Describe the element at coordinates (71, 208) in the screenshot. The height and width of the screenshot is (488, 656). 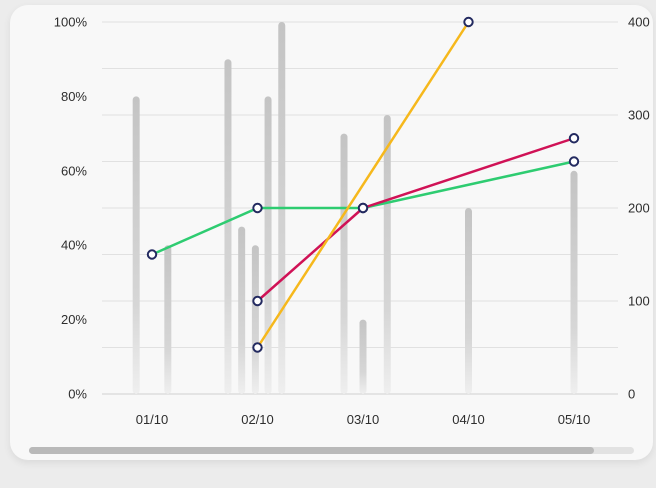
I see `left-axis: 0% 20% 40% 60% 80% 100%` at that location.